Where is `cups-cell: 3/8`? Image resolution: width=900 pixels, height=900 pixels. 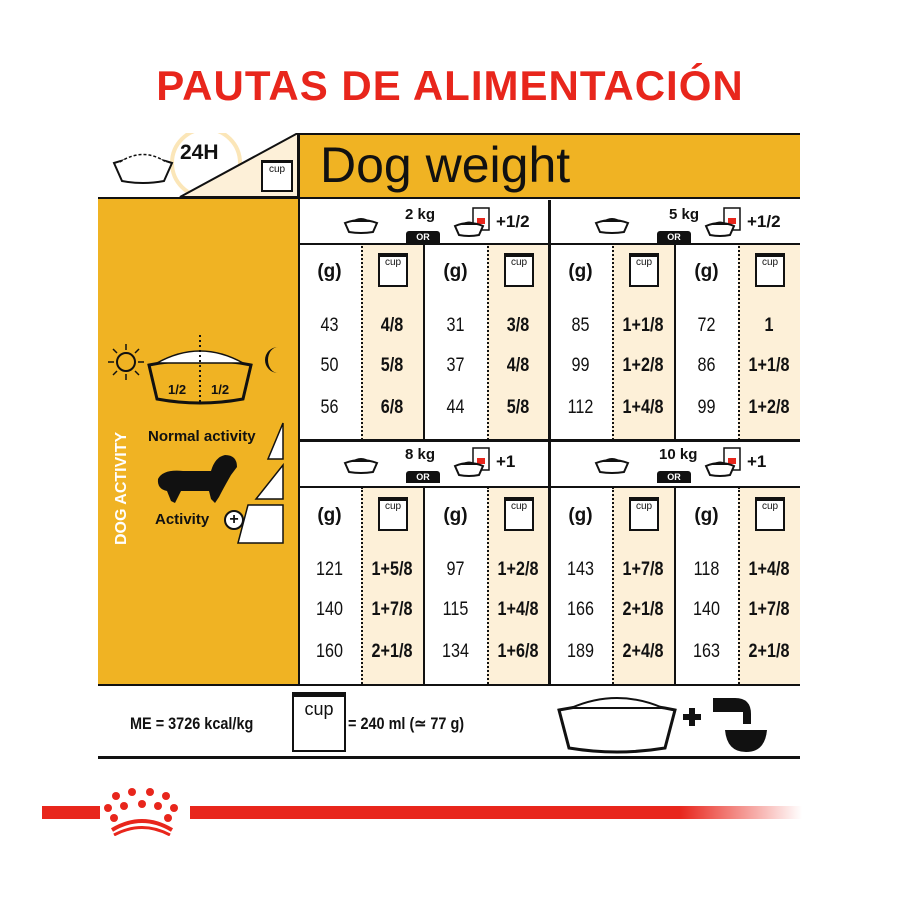 cups-cell: 3/8 is located at coordinates (518, 325).